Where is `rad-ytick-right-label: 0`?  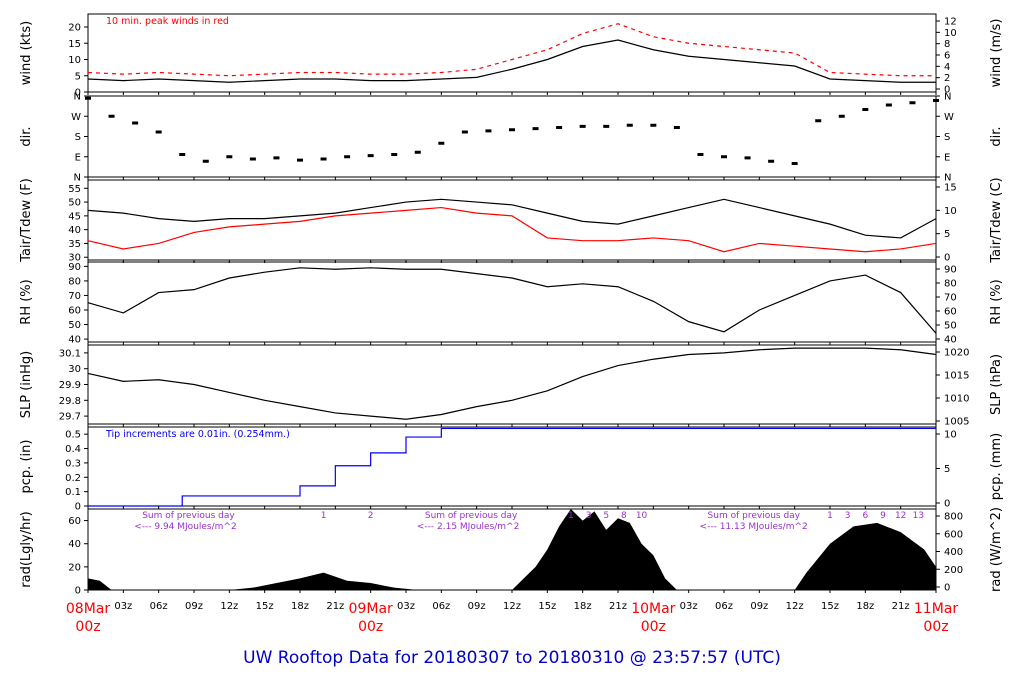 rad-ytick-right-label: 0 is located at coordinates (947, 588).